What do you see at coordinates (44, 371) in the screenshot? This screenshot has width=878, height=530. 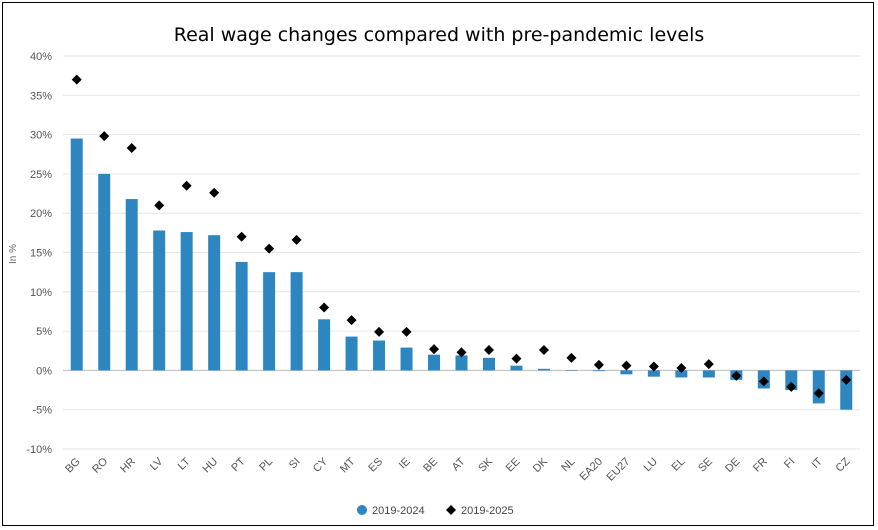 I see `y-tick-label: 0%` at bounding box center [44, 371].